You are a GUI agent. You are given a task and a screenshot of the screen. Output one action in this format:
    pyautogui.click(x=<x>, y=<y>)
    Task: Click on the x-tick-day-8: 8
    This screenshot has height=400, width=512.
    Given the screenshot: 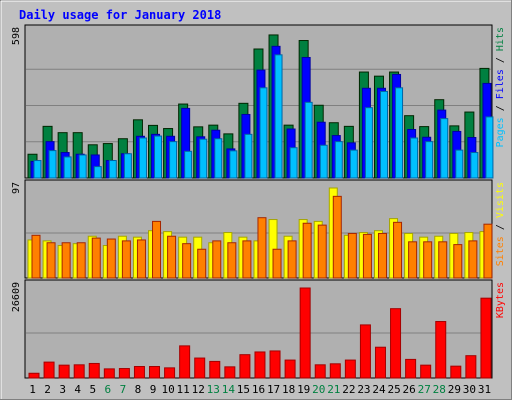 What is the action you would take?
    pyautogui.click(x=138, y=389)
    